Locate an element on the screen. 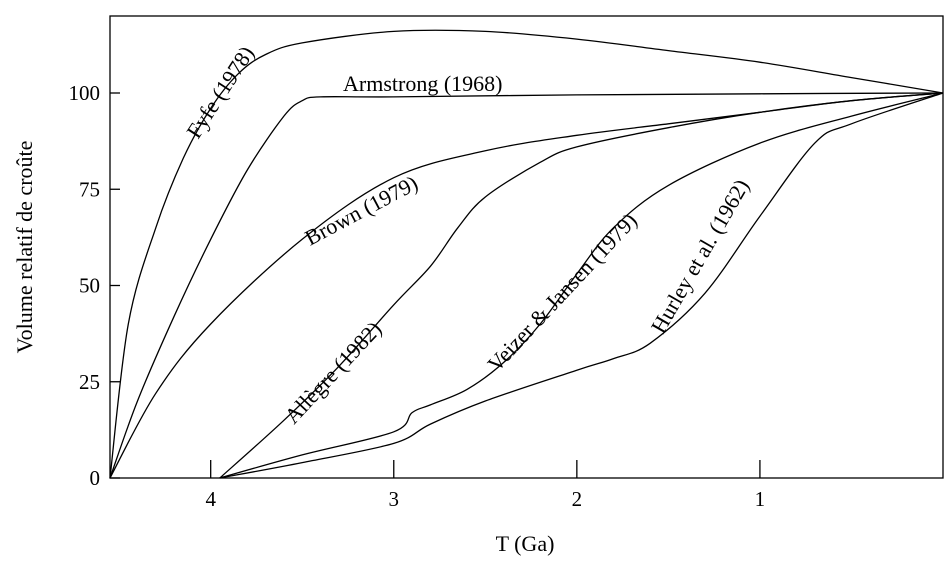 This screenshot has height=561, width=945. y-tick-label: 75 is located at coordinates (89, 189).